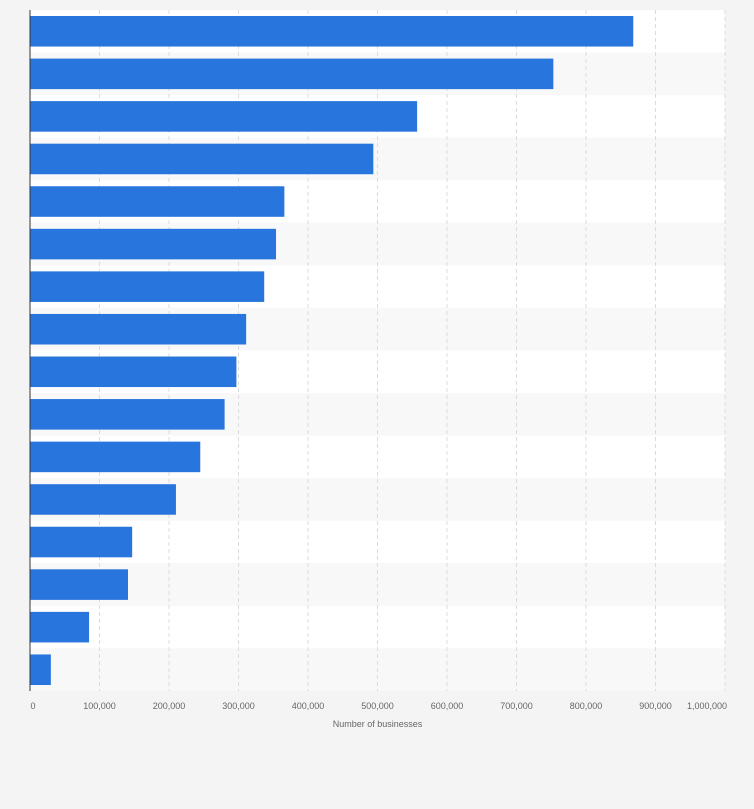 The height and width of the screenshot is (809, 754). What do you see at coordinates (32, 706) in the screenshot?
I see `x-tick-label: 0` at bounding box center [32, 706].